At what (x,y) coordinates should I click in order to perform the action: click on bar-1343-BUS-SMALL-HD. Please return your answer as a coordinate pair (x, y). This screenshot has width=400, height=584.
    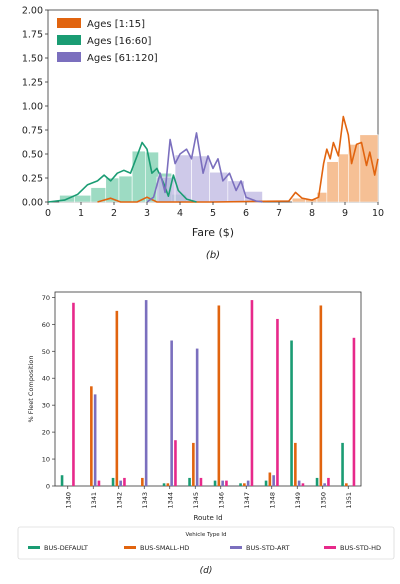
    Looking at the image, I should click on (142, 481).